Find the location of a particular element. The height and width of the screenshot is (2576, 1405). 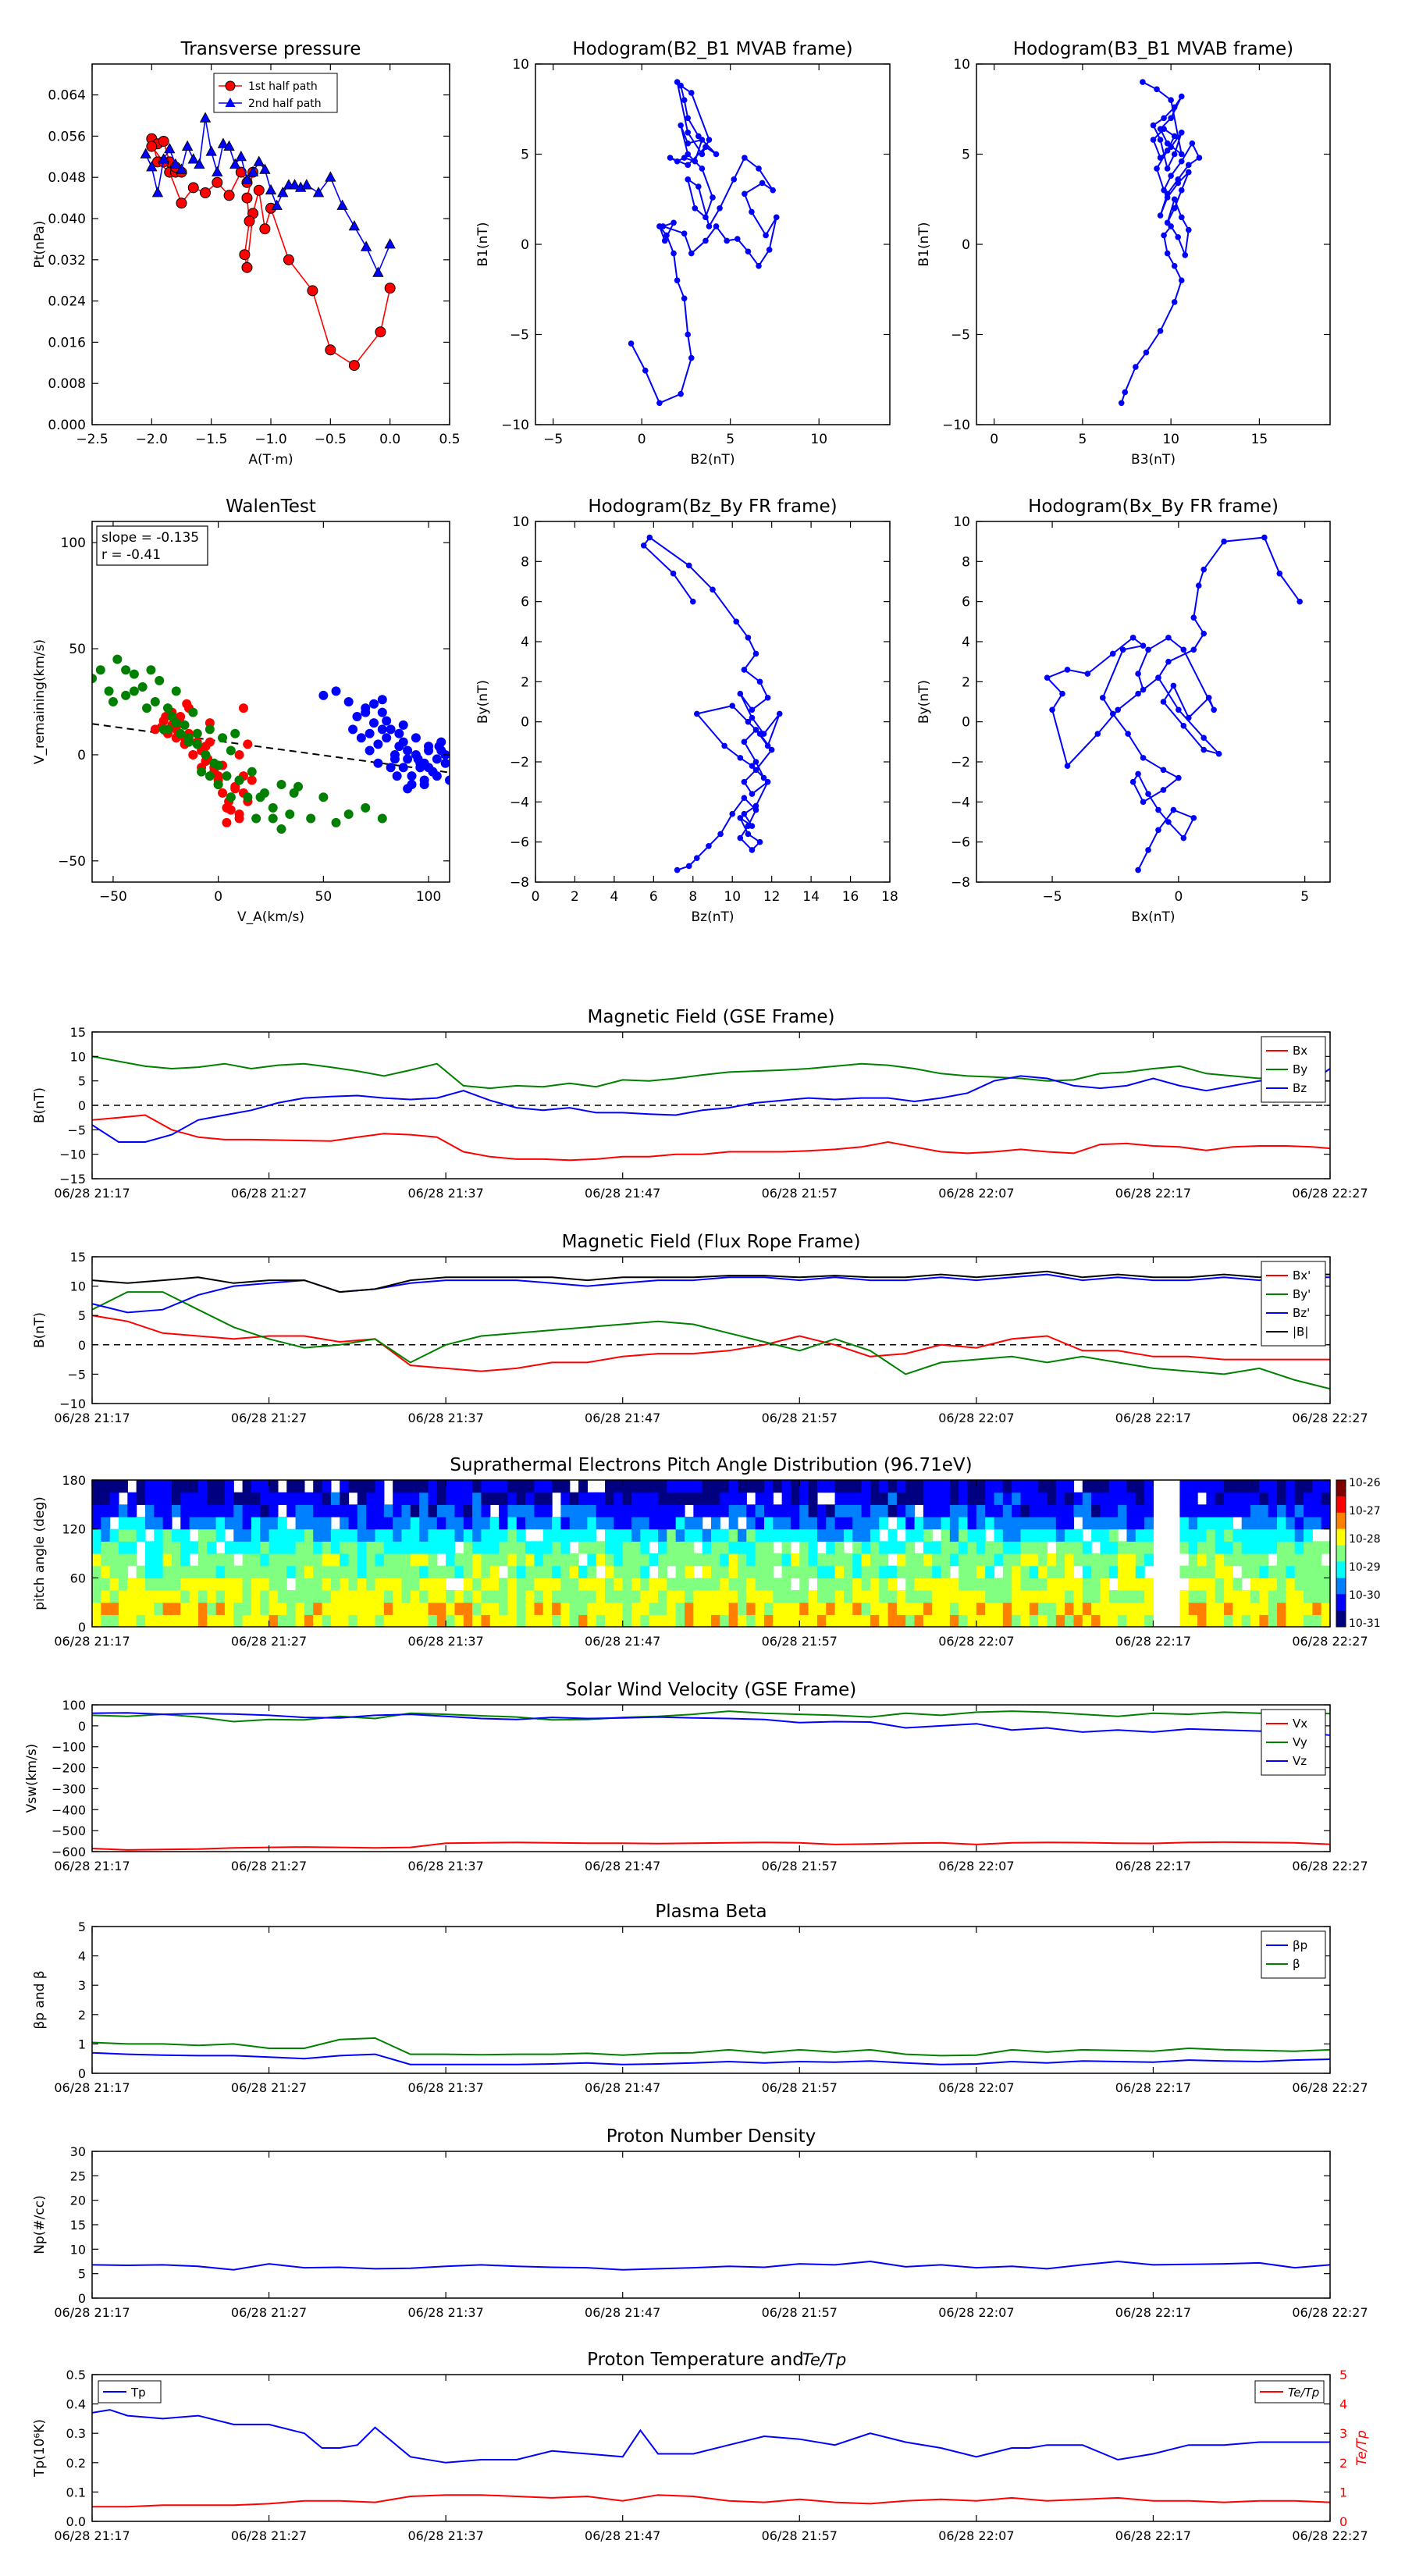

y-tick-label: −8 is located at coordinates (519, 883).